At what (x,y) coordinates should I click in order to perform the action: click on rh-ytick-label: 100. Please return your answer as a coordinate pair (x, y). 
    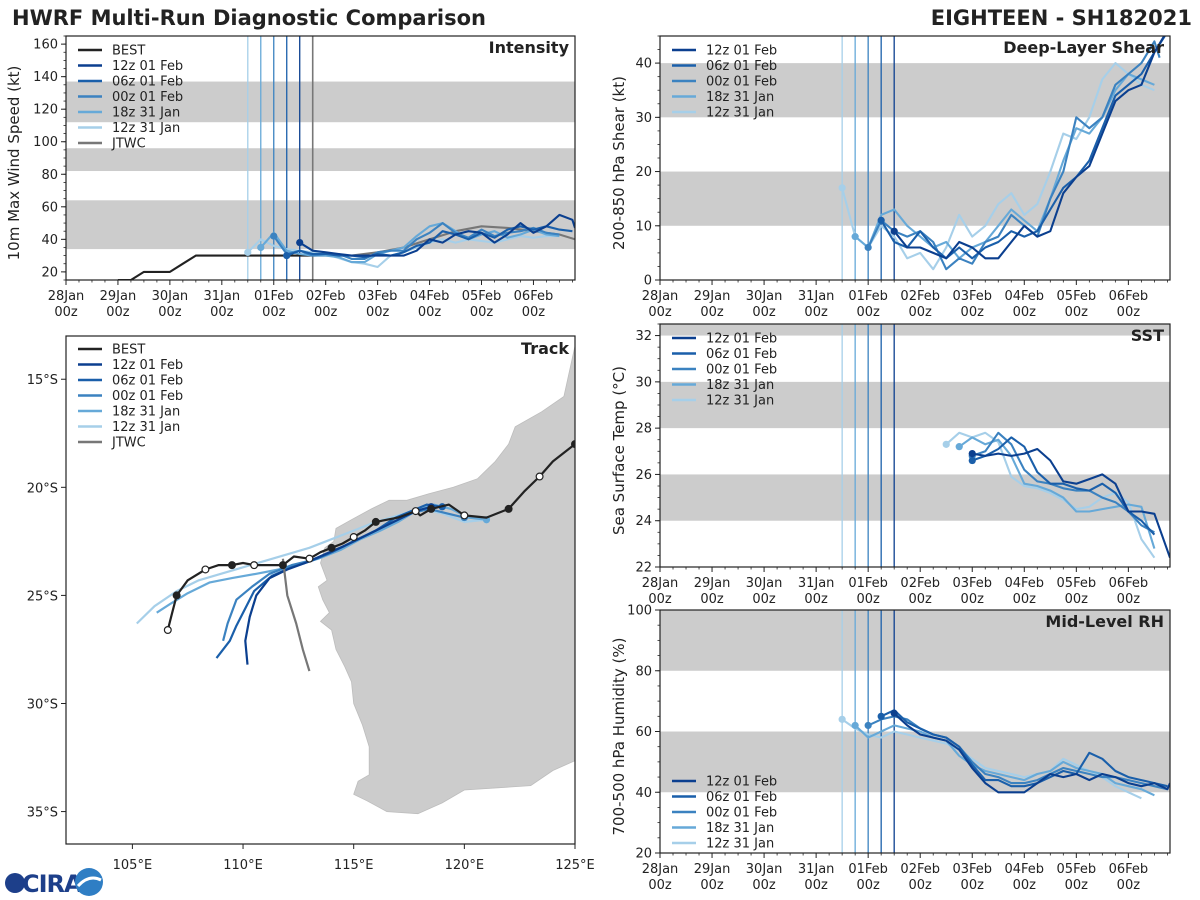
    Looking at the image, I should click on (639, 611).